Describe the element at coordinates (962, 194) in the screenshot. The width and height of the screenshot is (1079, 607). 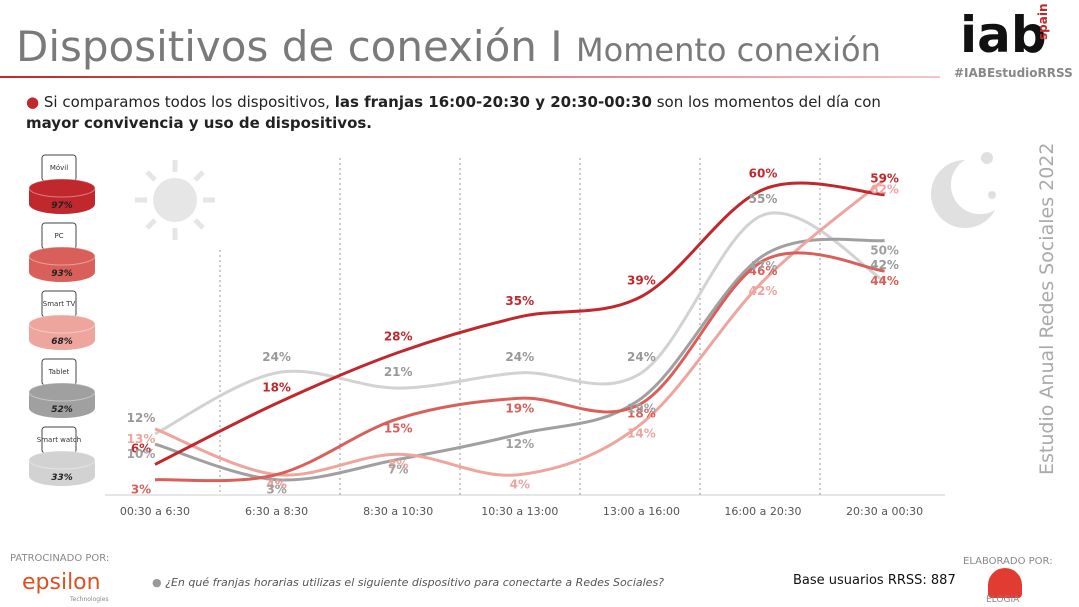
I see `moon-icon` at that location.